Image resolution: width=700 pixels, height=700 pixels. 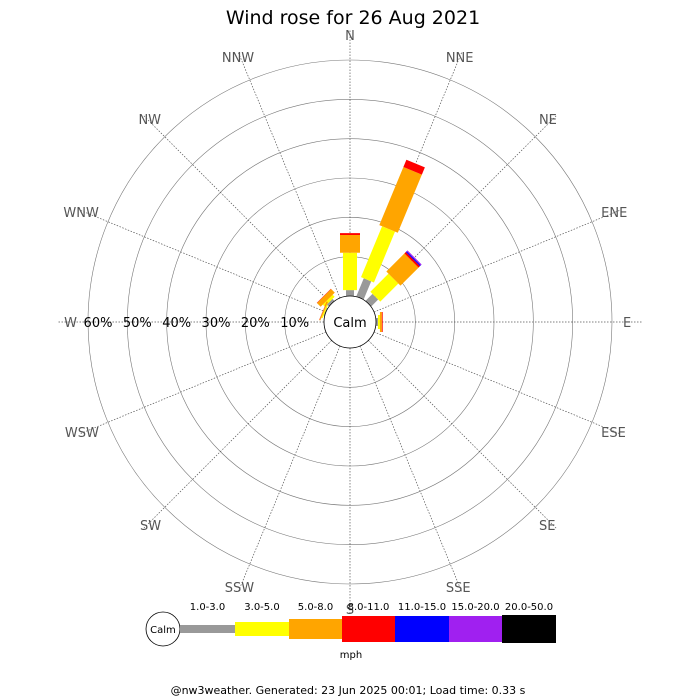 I want to click on direction-label-ne: NE, so click(x=548, y=120).